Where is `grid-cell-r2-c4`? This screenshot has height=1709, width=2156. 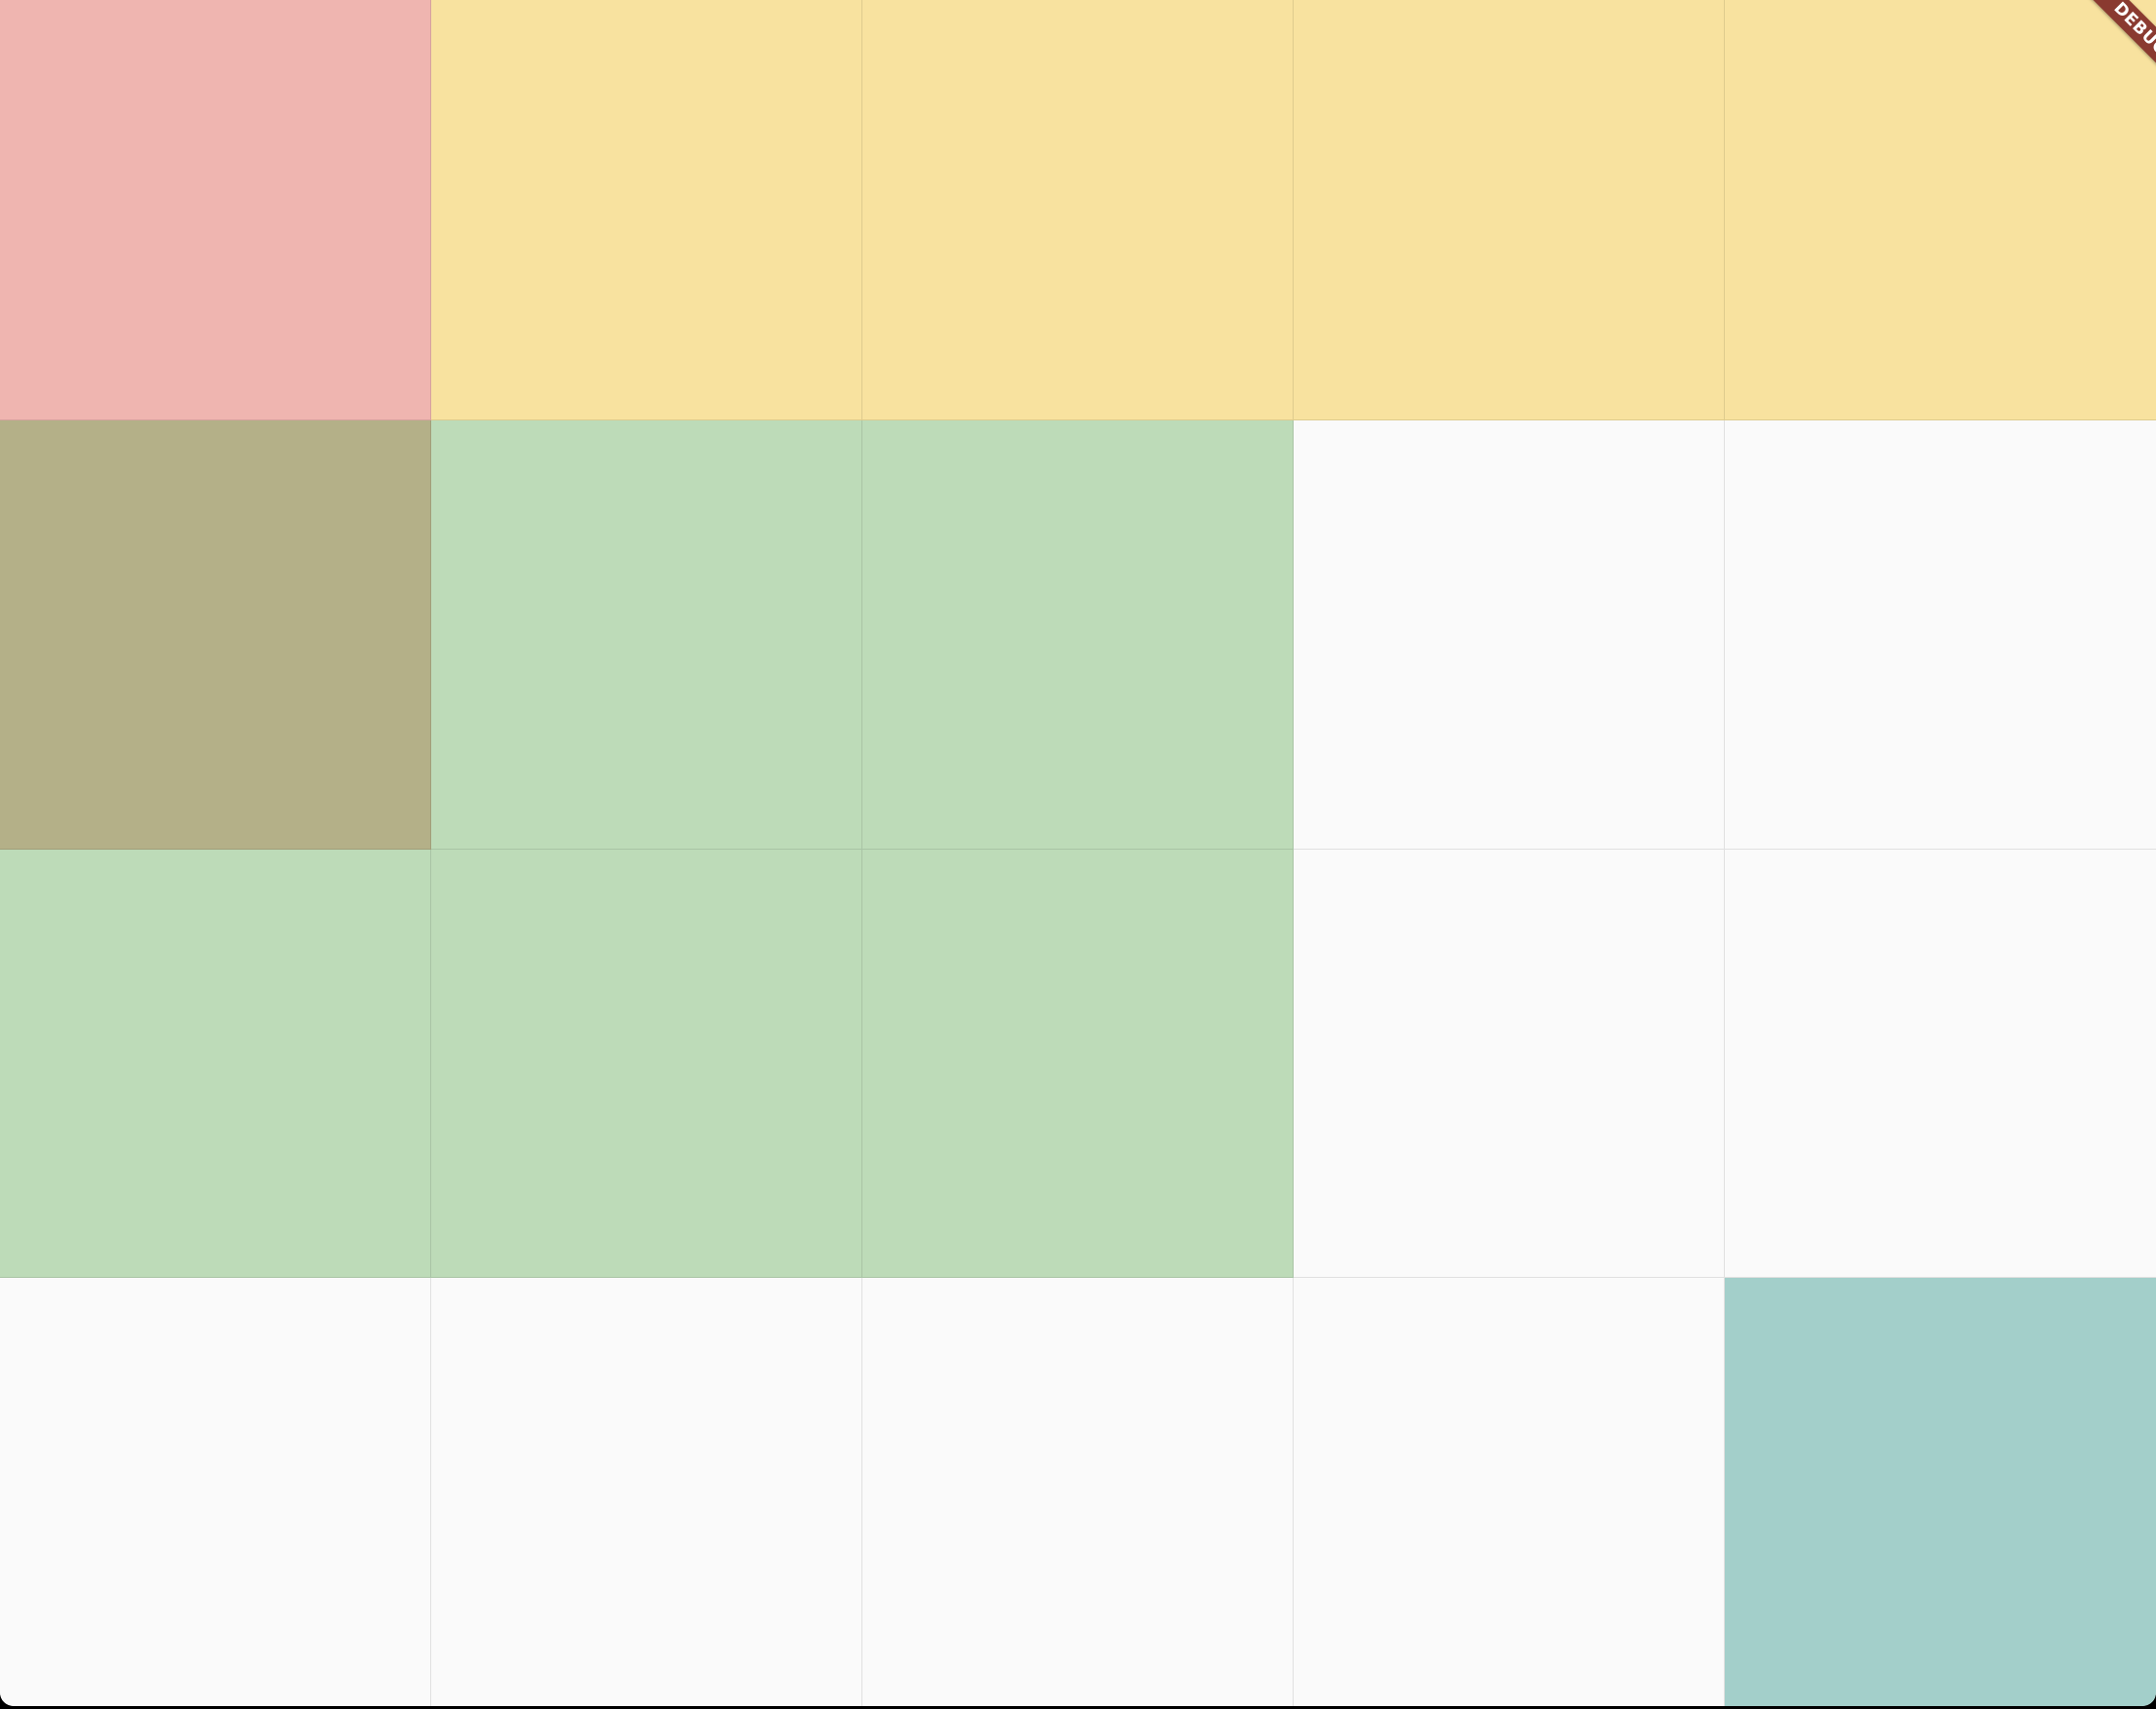
grid-cell-r2-c4 is located at coordinates (1509, 635).